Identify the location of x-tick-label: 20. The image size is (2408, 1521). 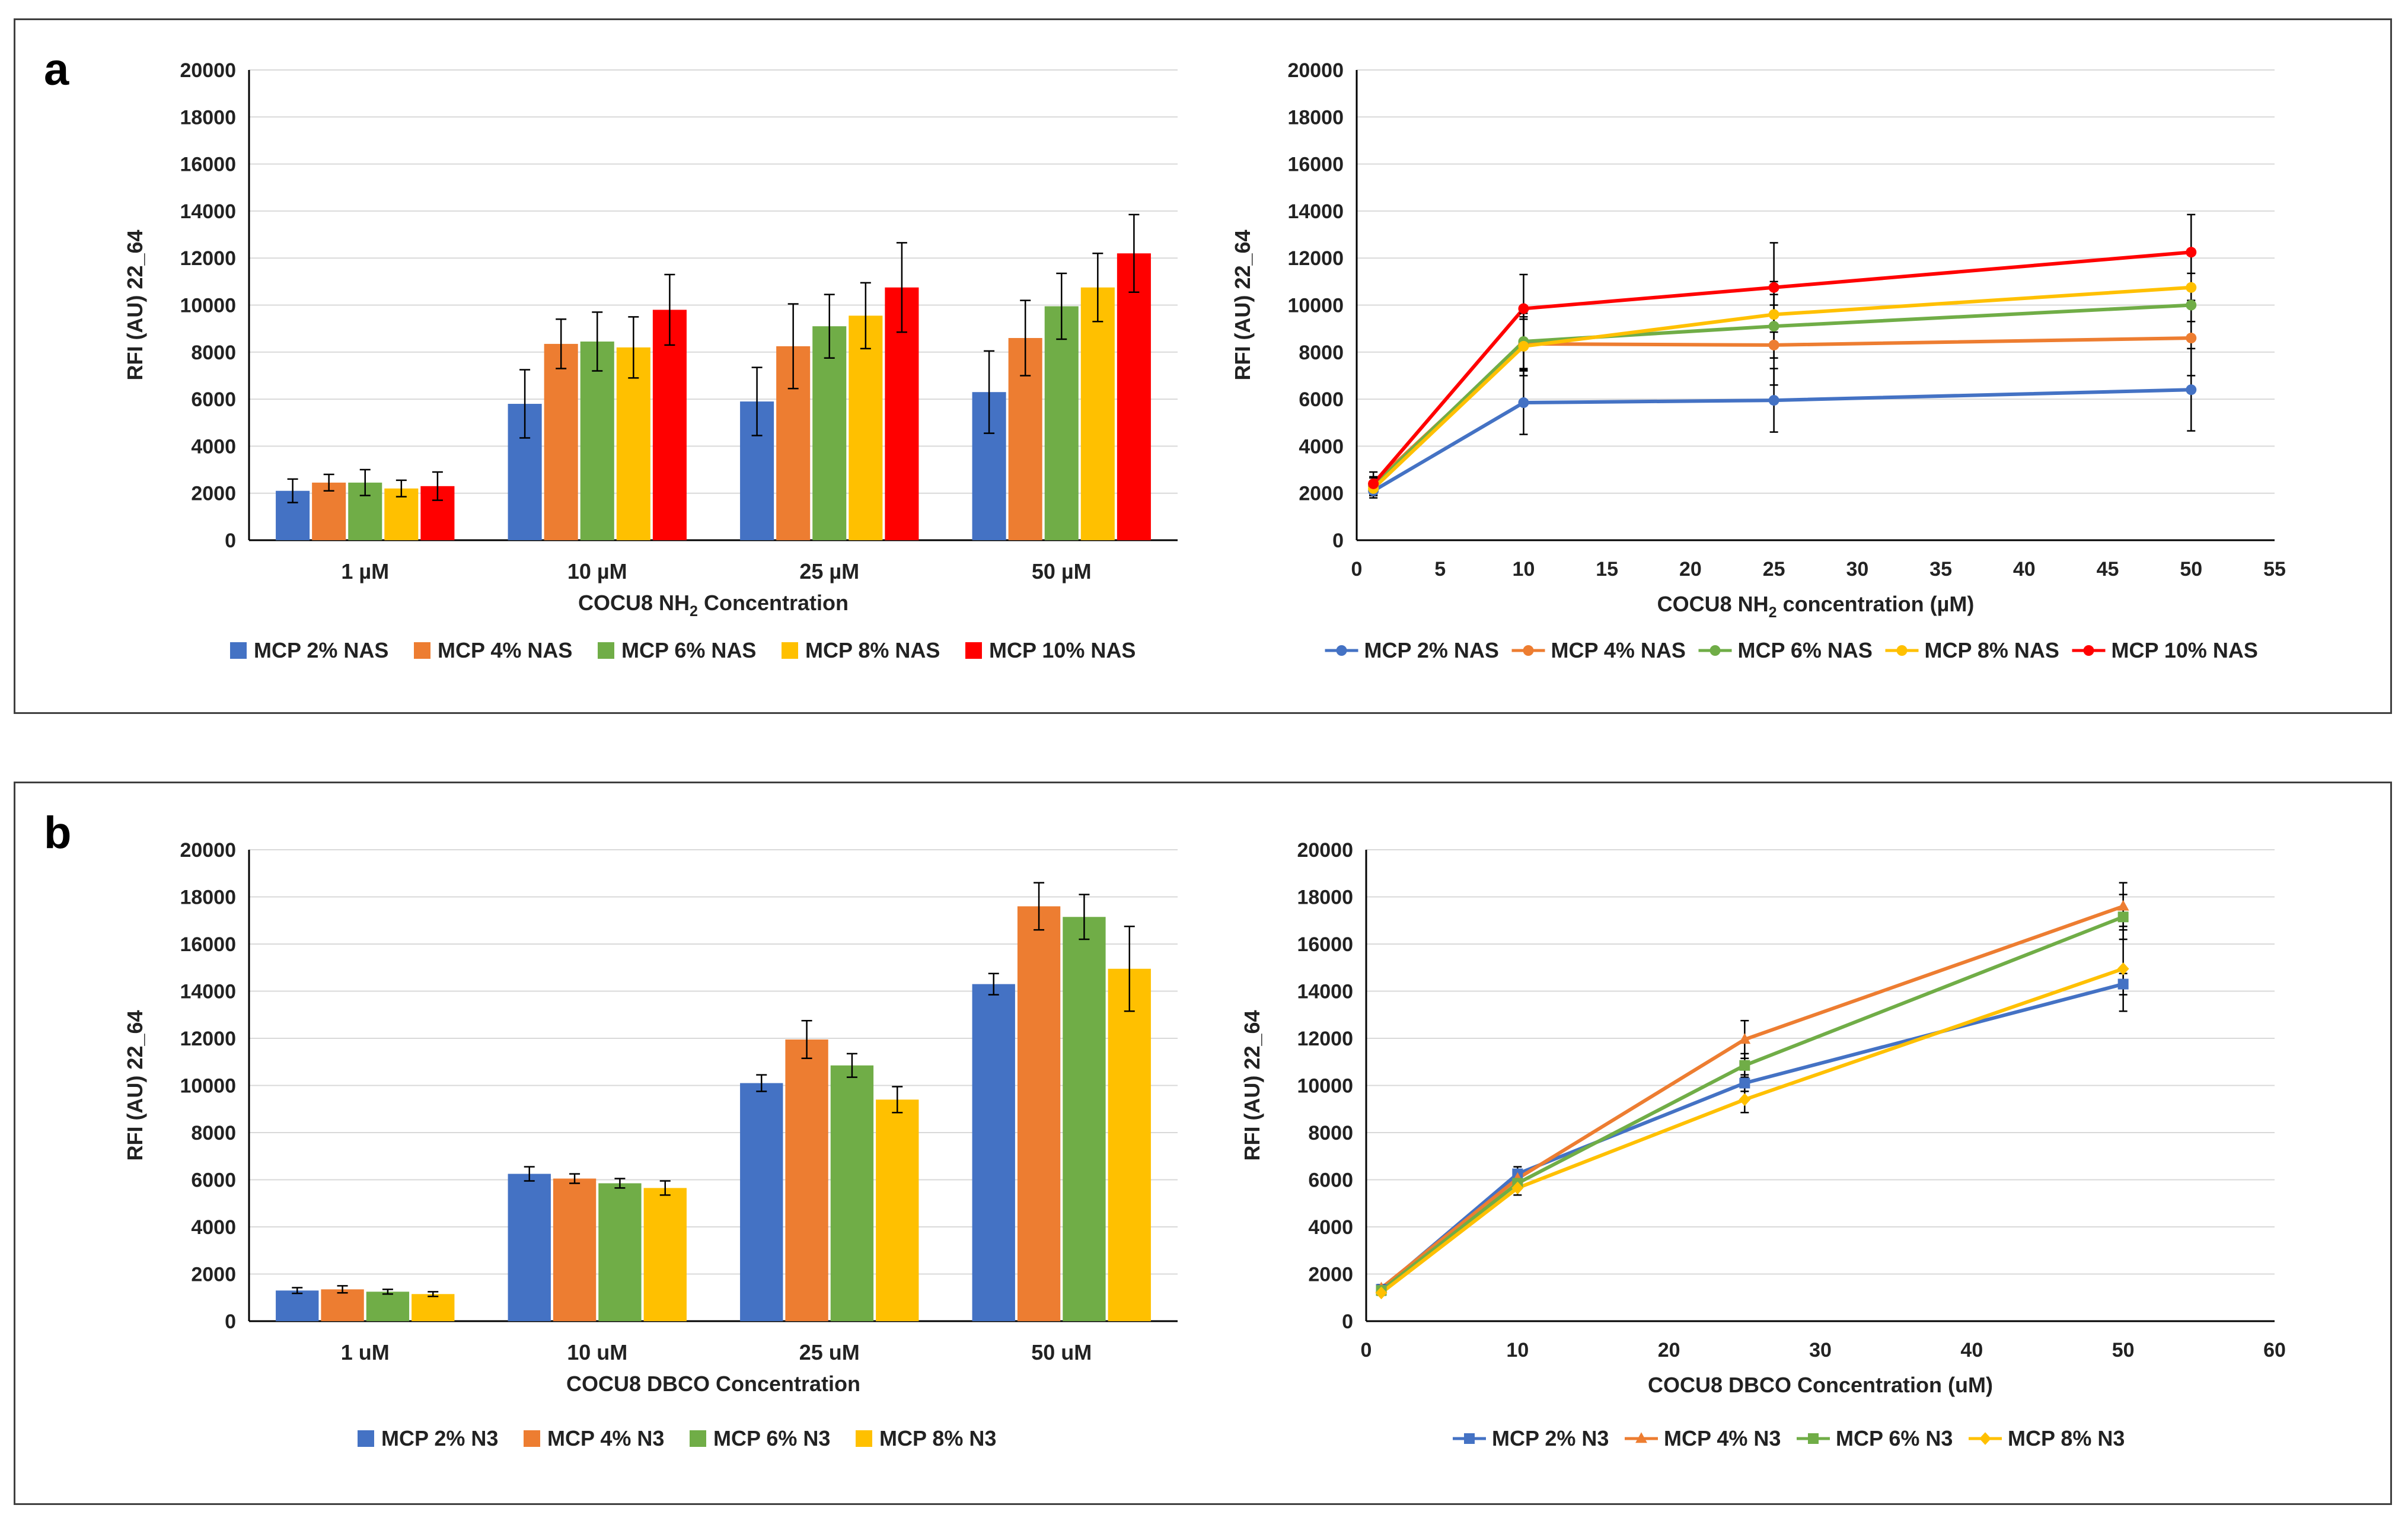
(1669, 1350).